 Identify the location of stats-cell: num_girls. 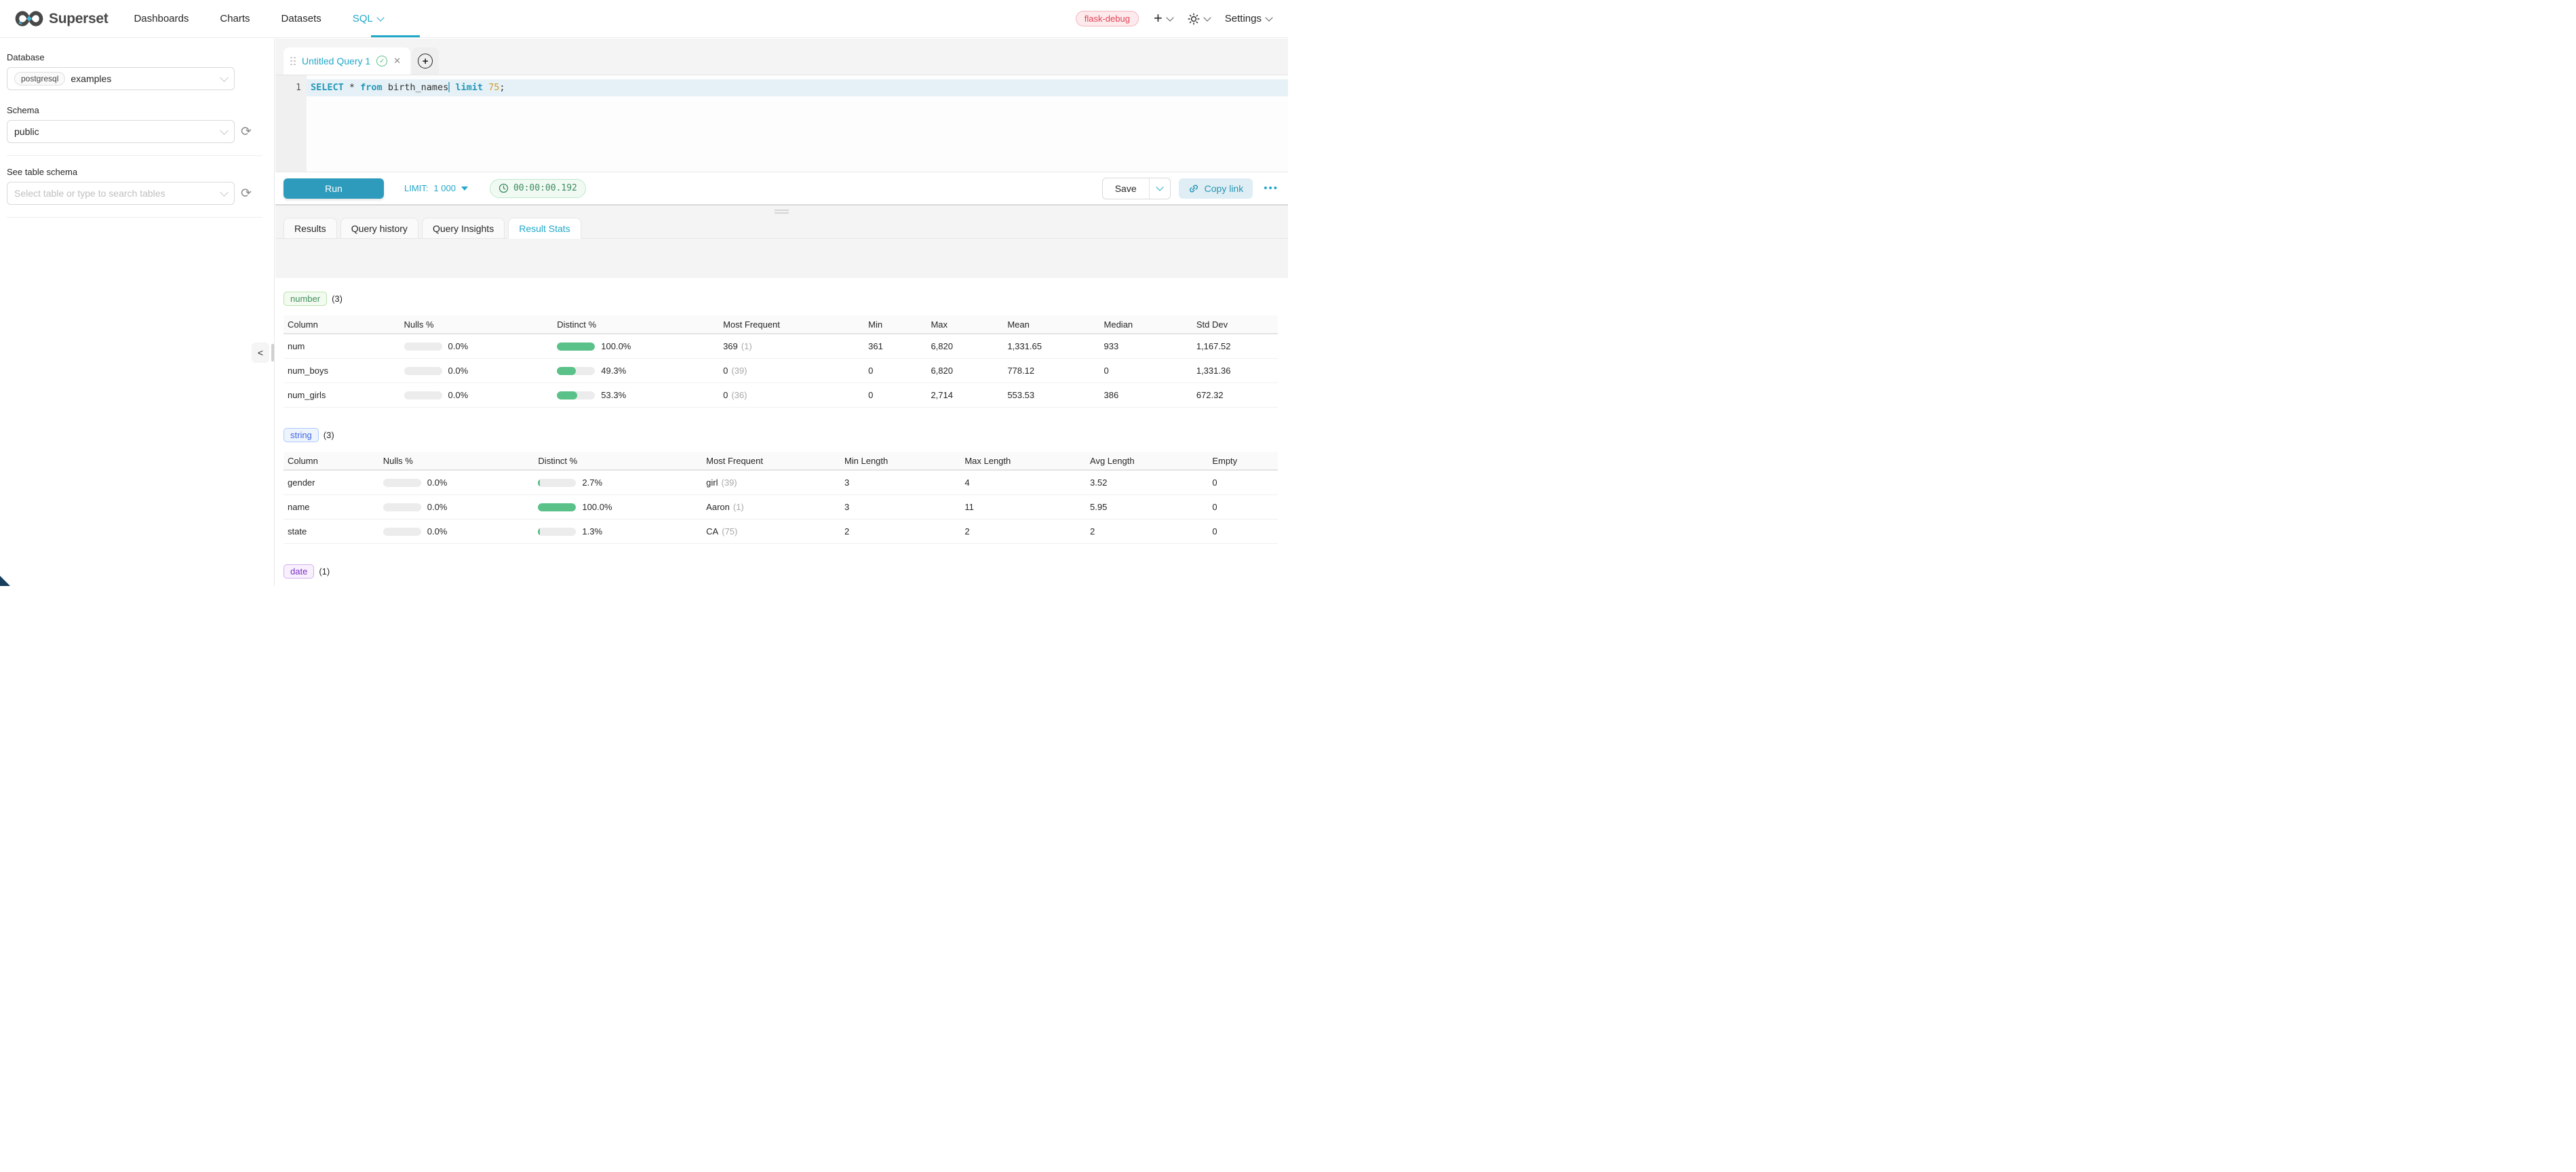
(307, 395).